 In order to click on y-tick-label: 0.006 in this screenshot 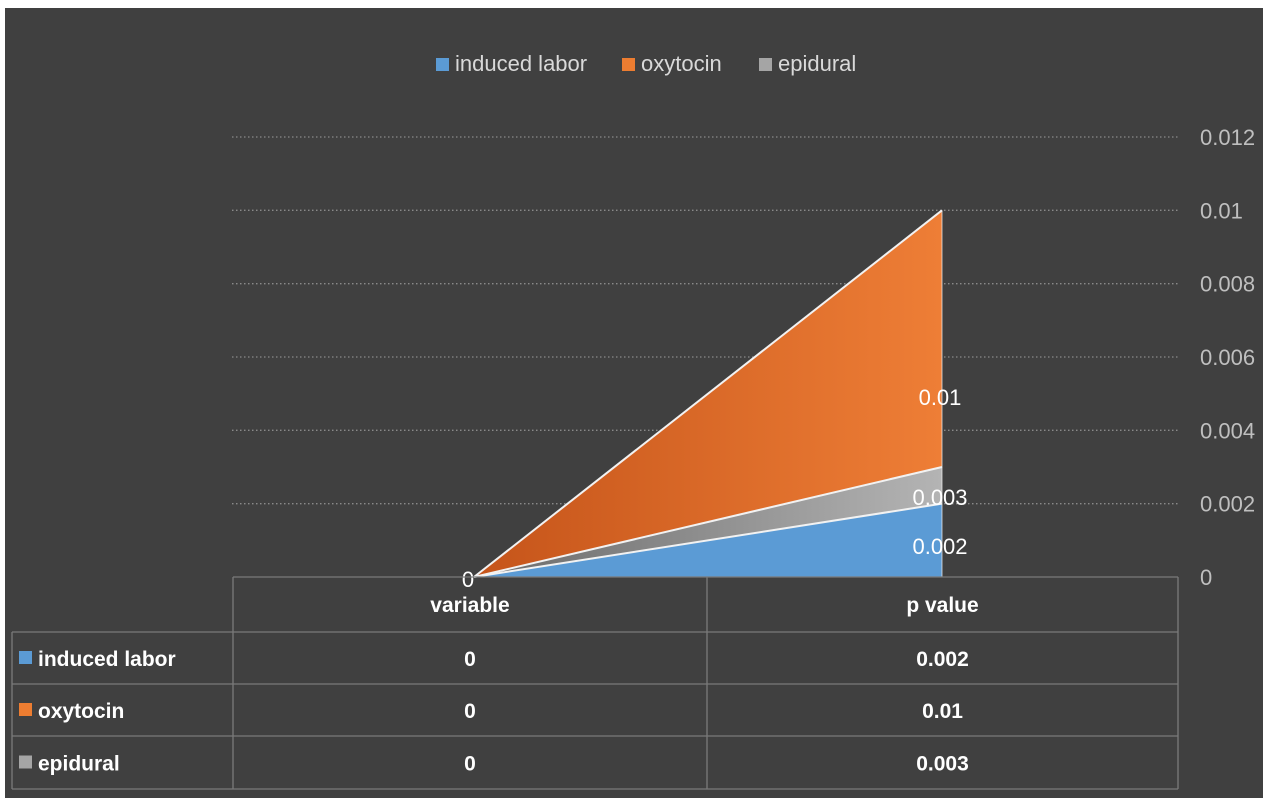, I will do `click(1227, 357)`.